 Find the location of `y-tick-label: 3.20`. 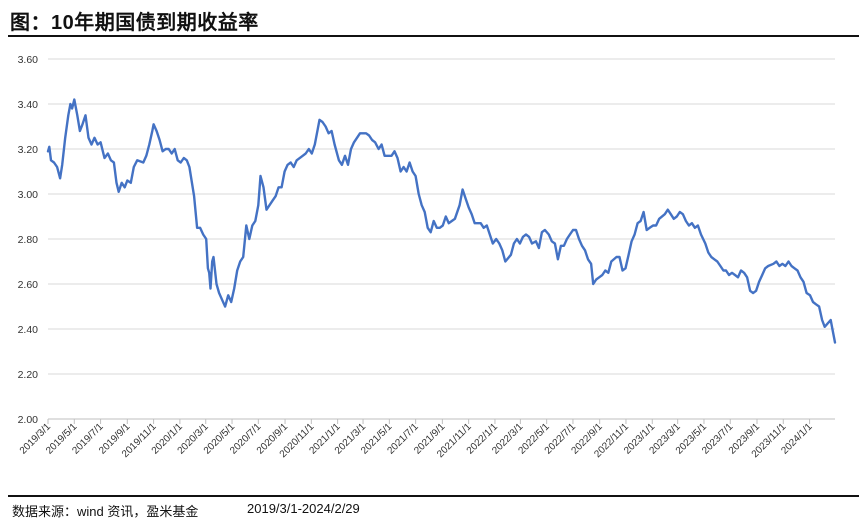

y-tick-label: 3.20 is located at coordinates (28, 150).